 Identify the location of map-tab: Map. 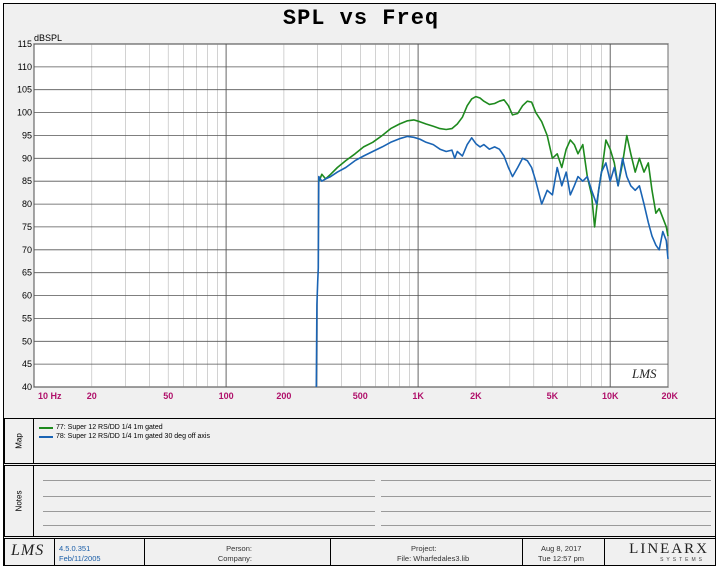
(19, 441).